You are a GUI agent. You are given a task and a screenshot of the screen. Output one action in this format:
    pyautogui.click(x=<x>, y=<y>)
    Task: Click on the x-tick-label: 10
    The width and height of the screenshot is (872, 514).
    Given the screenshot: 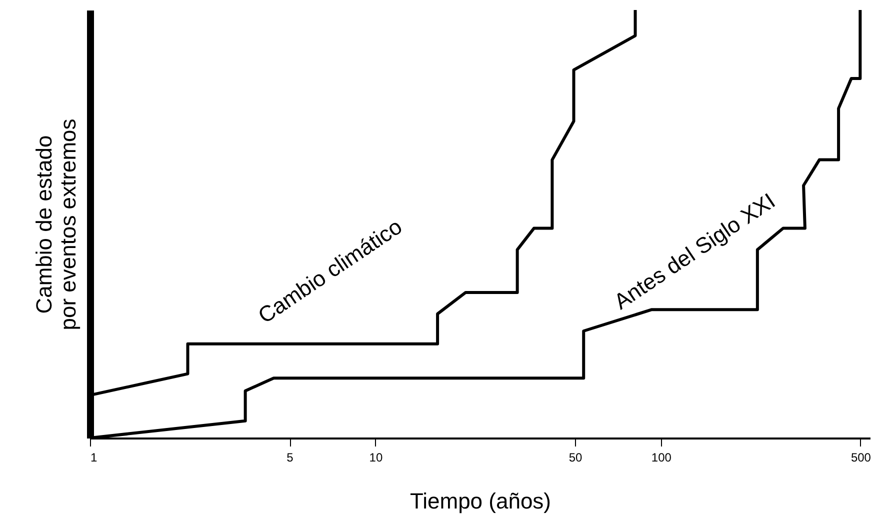 What is the action you would take?
    pyautogui.click(x=376, y=457)
    